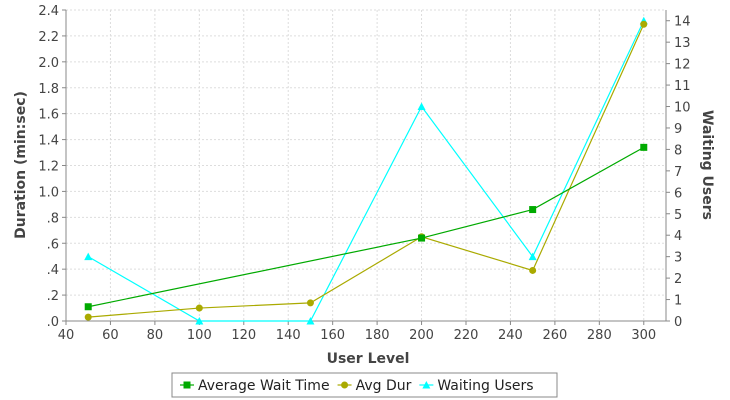 This screenshot has width=730, height=400. What do you see at coordinates (53, 244) in the screenshot?
I see `y-tick-label: .6` at bounding box center [53, 244].